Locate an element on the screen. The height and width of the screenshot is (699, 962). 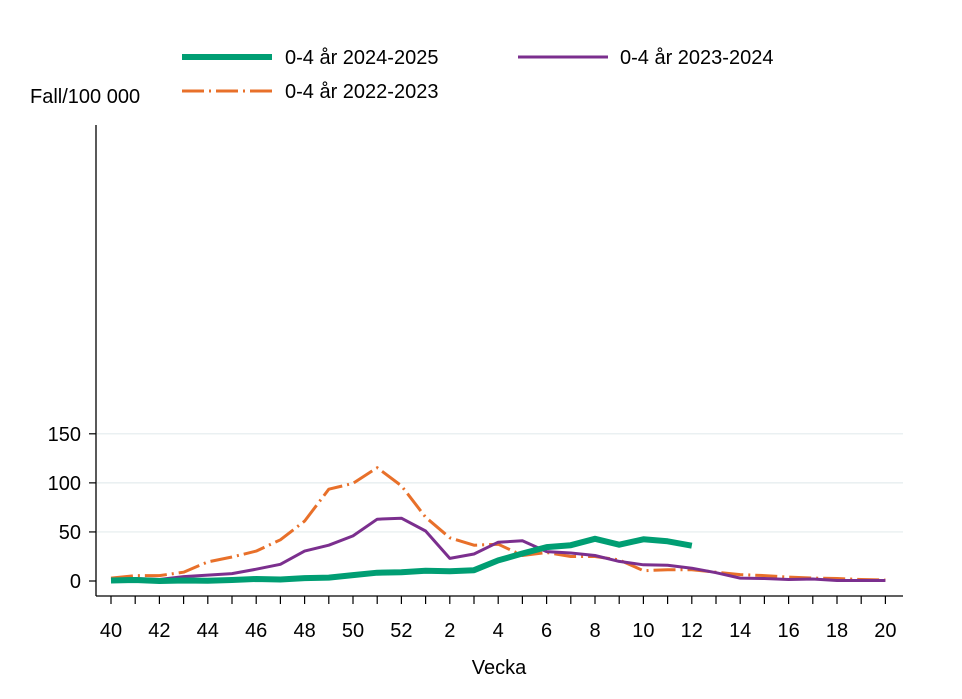
x-tick-label-18: 18 is located at coordinates (837, 631).